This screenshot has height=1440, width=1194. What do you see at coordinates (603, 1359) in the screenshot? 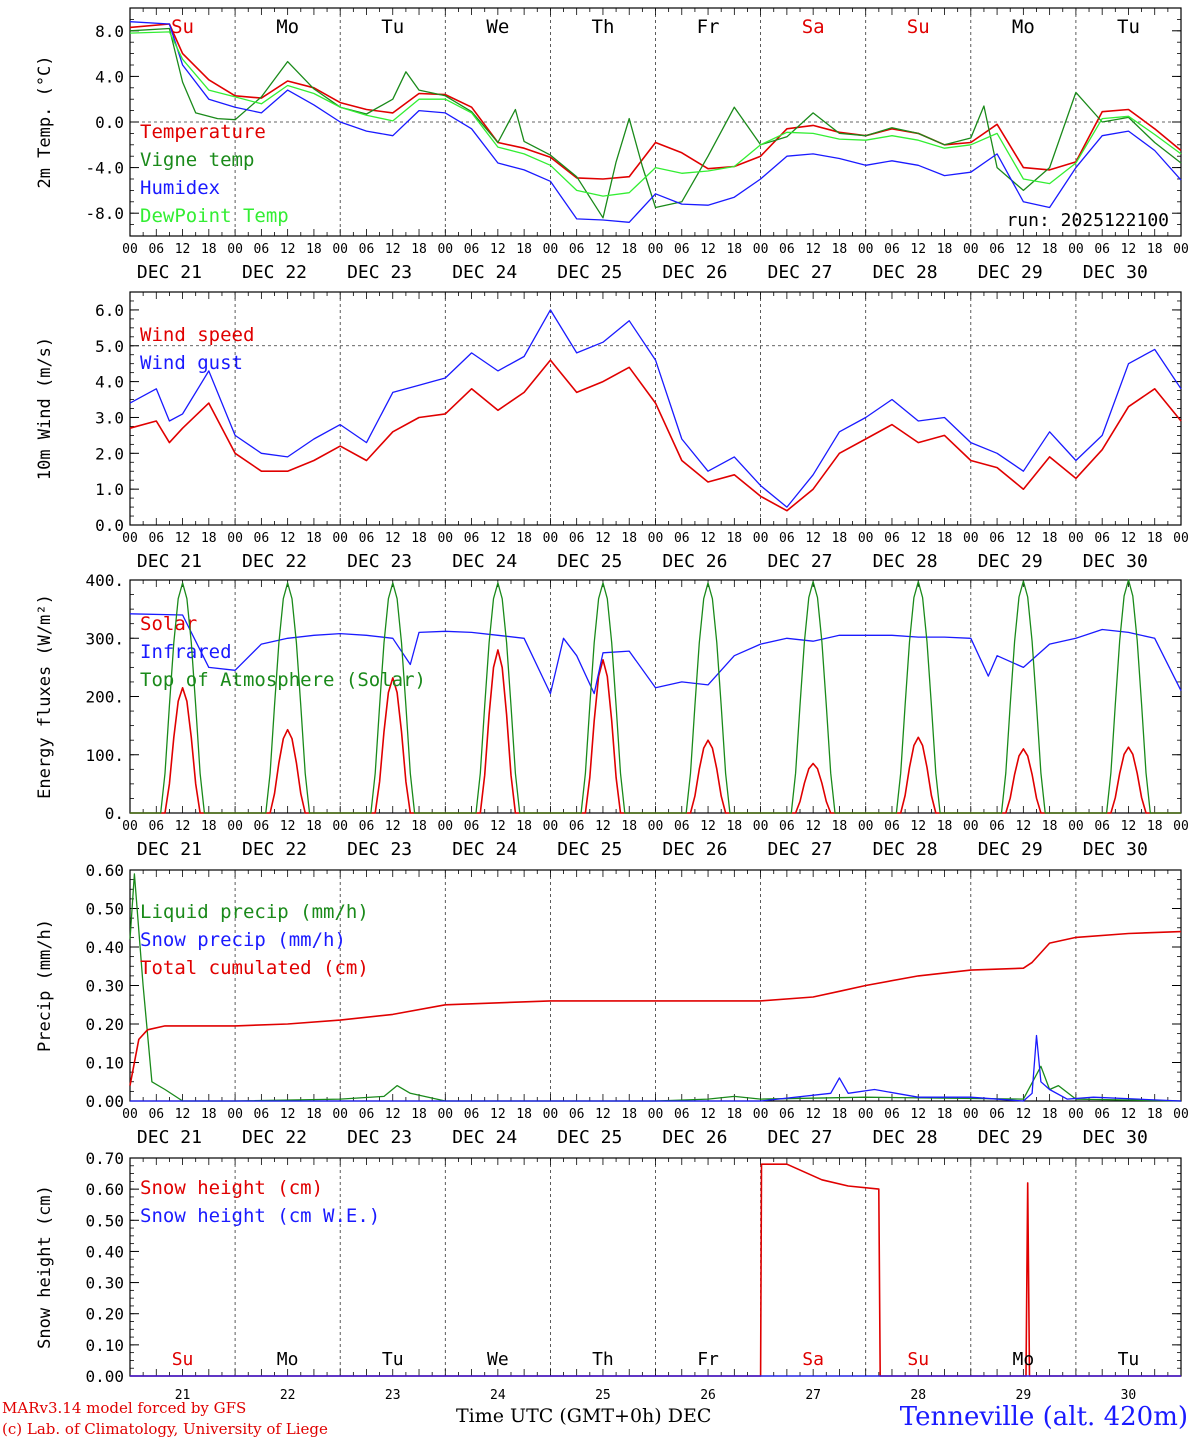
I see `weekday-label: Th` at bounding box center [603, 1359].